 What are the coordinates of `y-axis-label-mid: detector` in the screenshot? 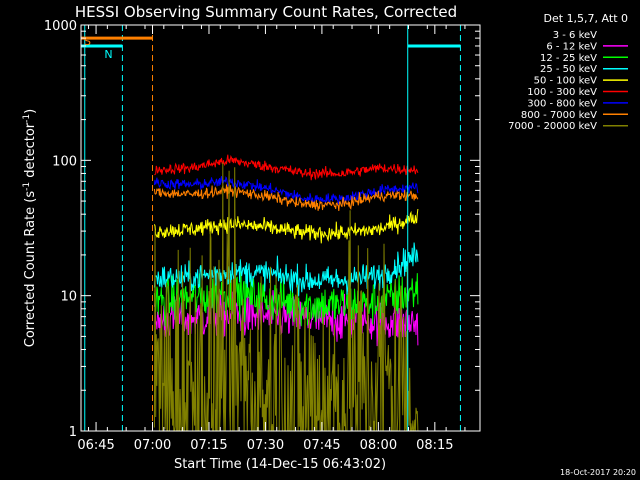 It's located at (30, 152).